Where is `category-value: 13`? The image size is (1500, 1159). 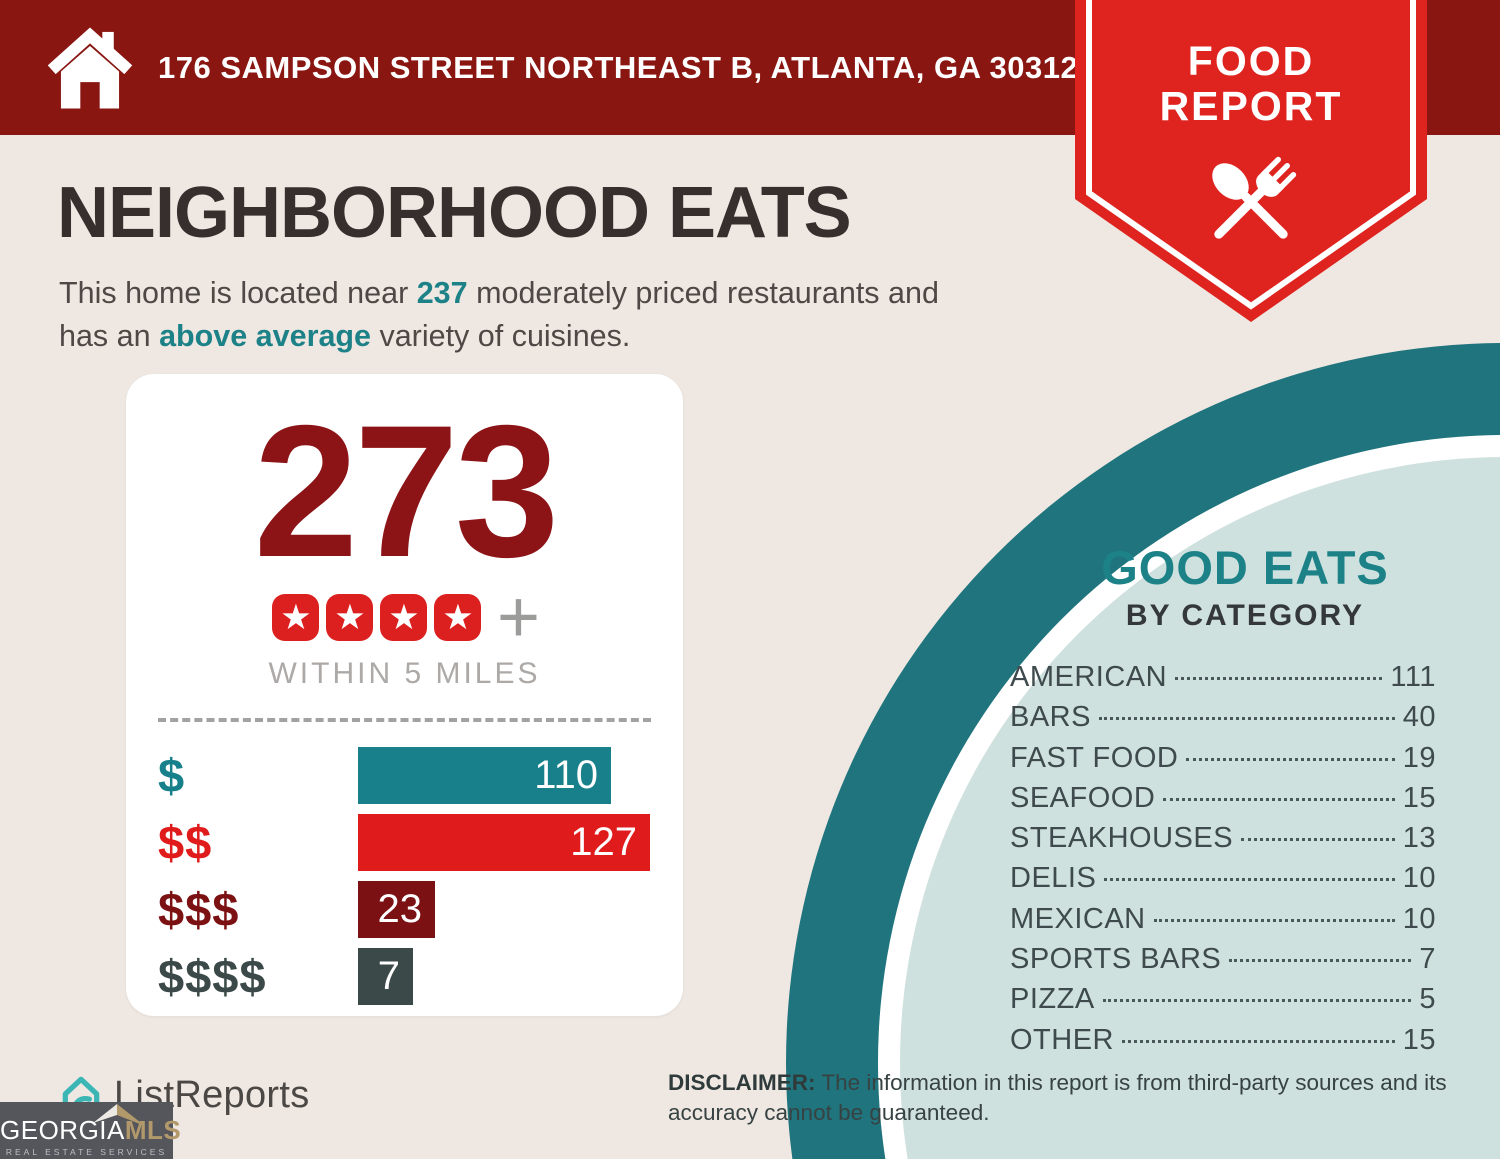
category-value: 13 is located at coordinates (1419, 838).